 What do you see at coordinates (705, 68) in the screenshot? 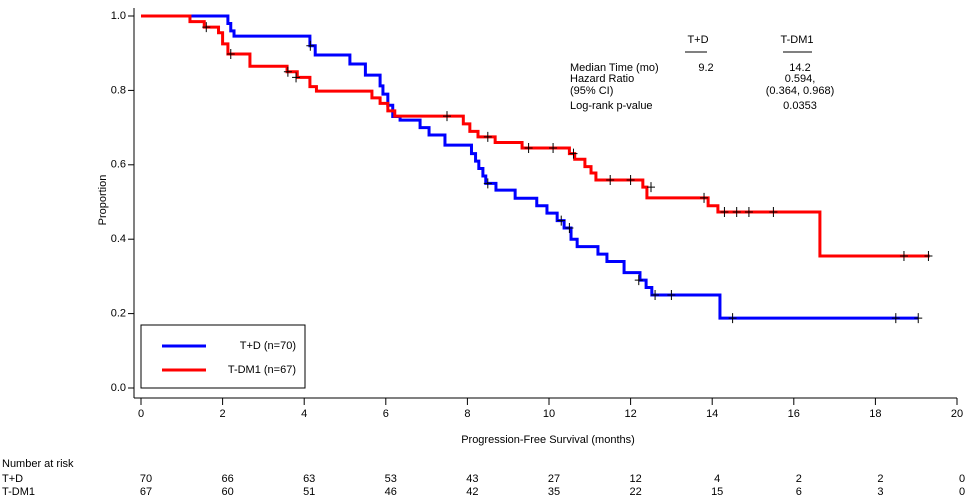
I see `stat-value: 9.2` at bounding box center [705, 68].